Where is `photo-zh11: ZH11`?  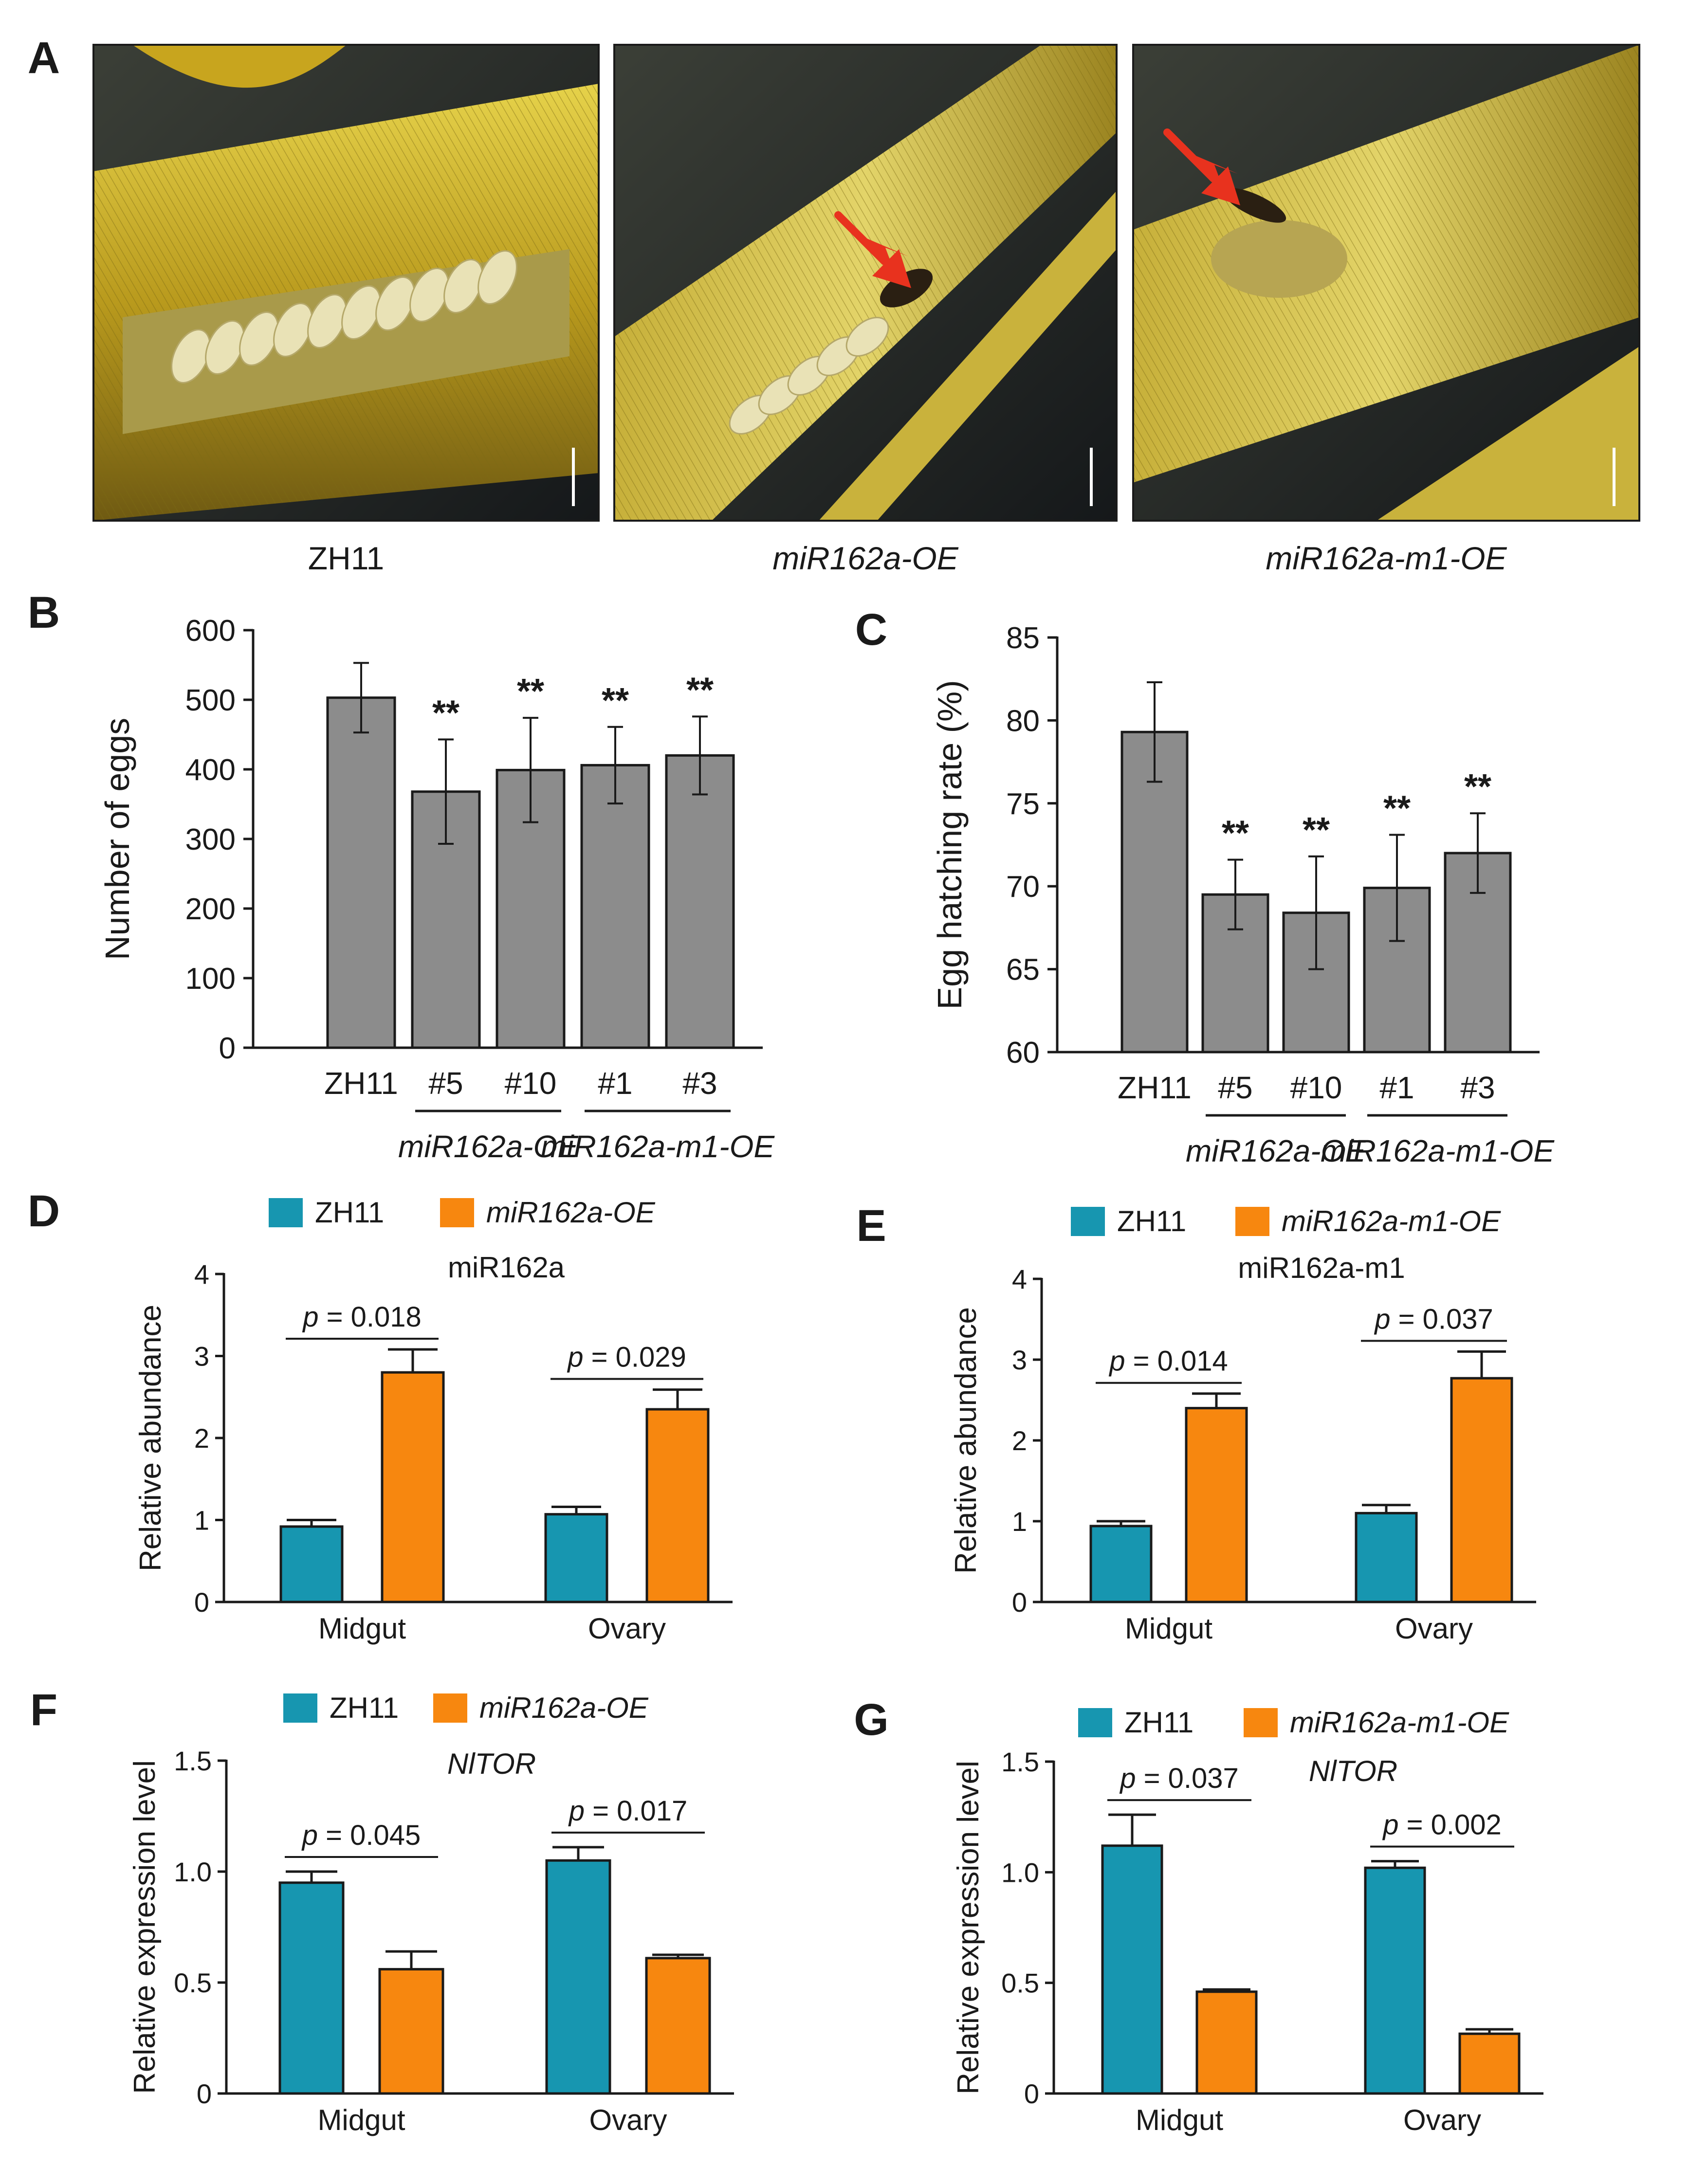
photo-zh11: ZH11 is located at coordinates (346, 310).